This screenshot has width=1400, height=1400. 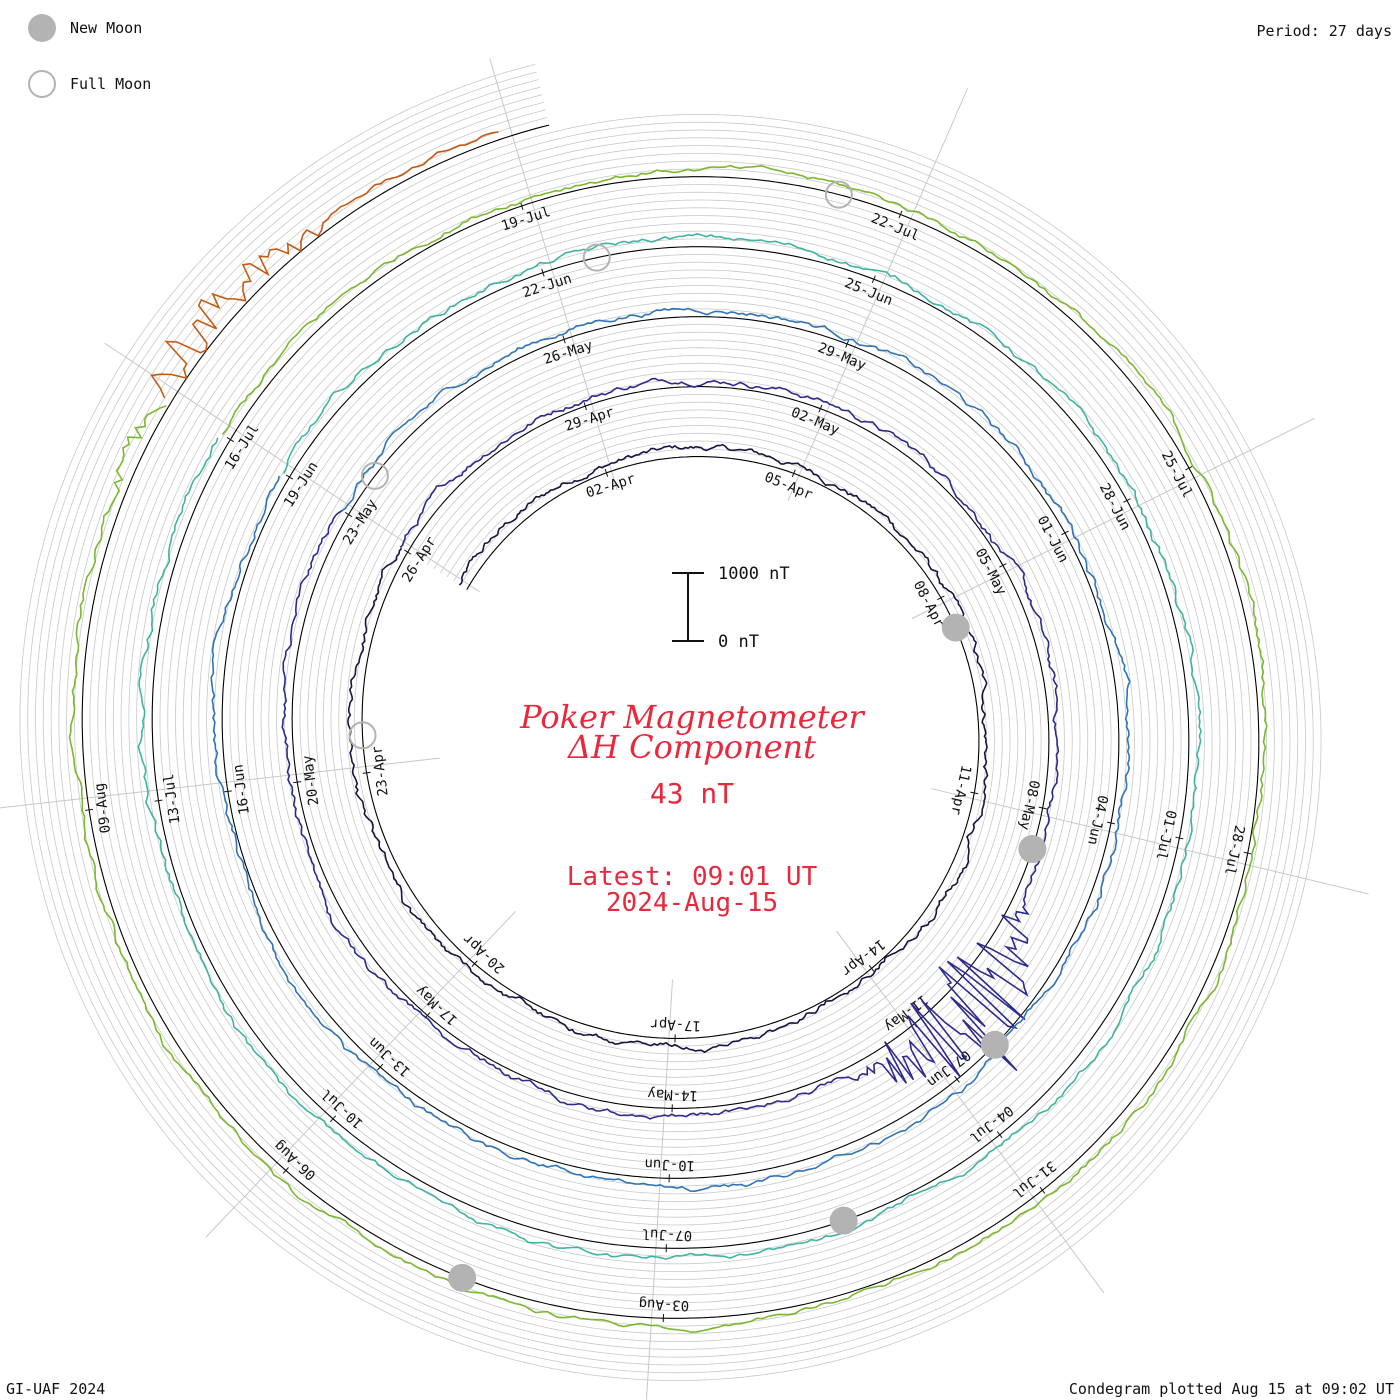 What do you see at coordinates (754, 574) in the screenshot?
I see `scale-top-label: 1000 nT` at bounding box center [754, 574].